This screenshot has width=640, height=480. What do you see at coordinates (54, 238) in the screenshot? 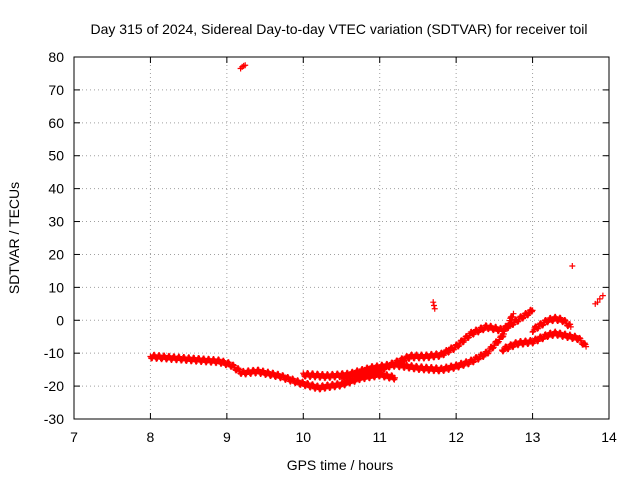
I see `y-tick-labels: -30 -20 -10 0 10 20 30 40 50 60 70 80` at bounding box center [54, 238].